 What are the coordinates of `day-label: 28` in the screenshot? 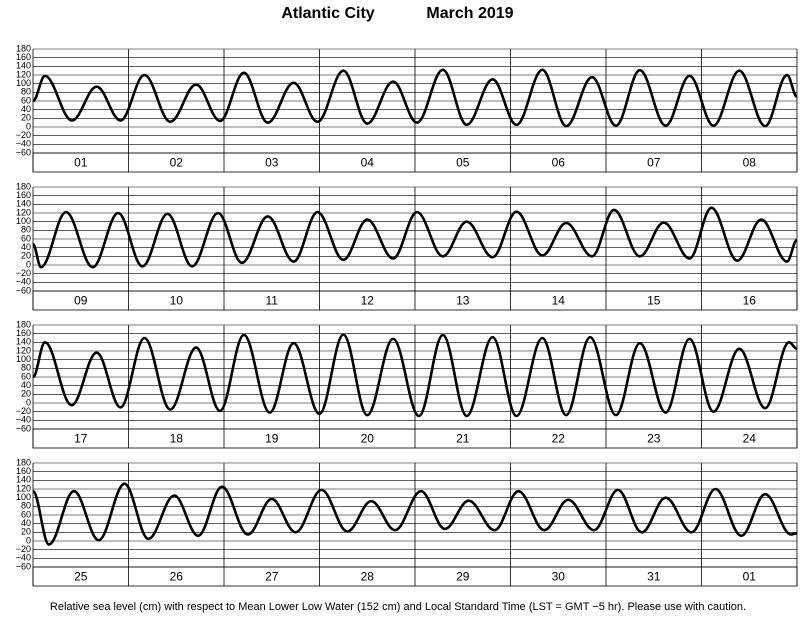 It's located at (368, 577).